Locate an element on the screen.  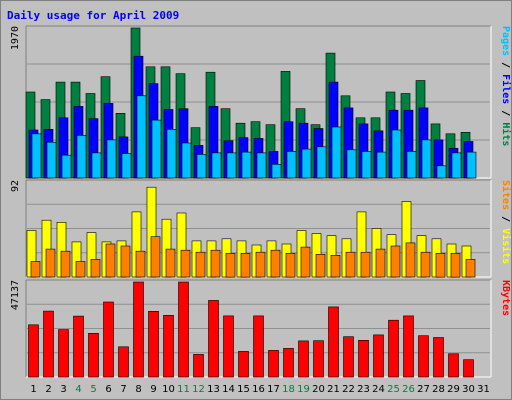
x-tick-label: 9 is located at coordinates (153, 389).